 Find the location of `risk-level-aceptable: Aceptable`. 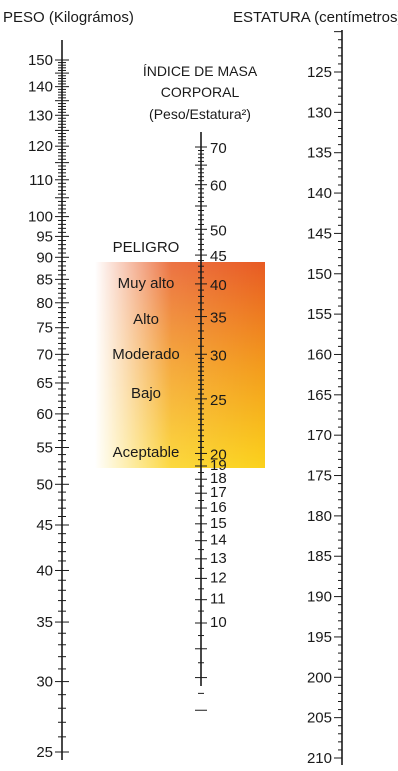

risk-level-aceptable: Aceptable is located at coordinates (146, 452).